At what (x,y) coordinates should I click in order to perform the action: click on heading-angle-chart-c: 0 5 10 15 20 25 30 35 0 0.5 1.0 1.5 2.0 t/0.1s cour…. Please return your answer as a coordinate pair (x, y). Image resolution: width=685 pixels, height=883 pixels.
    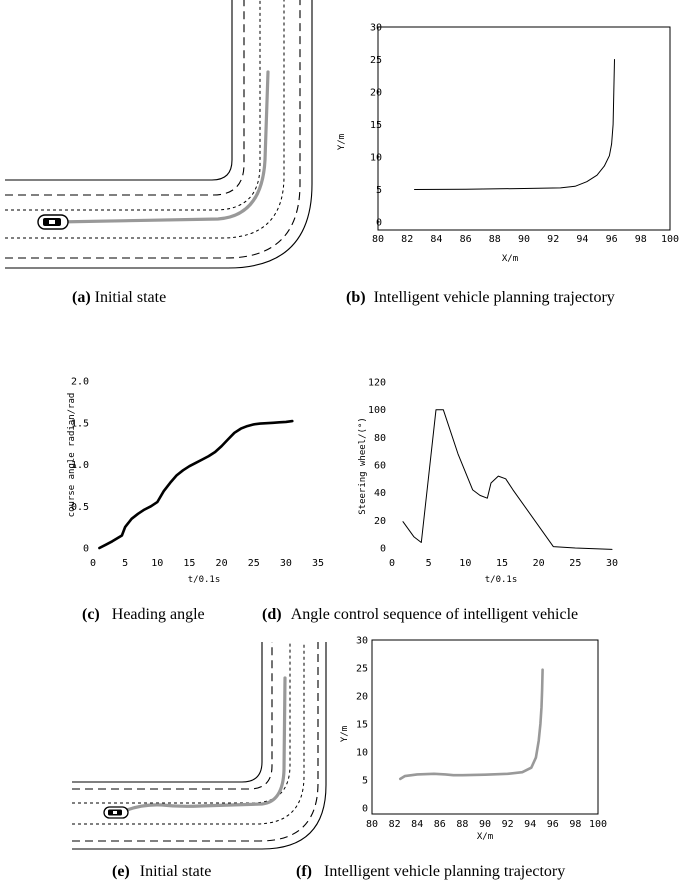
    Looking at the image, I should click on (195, 481).